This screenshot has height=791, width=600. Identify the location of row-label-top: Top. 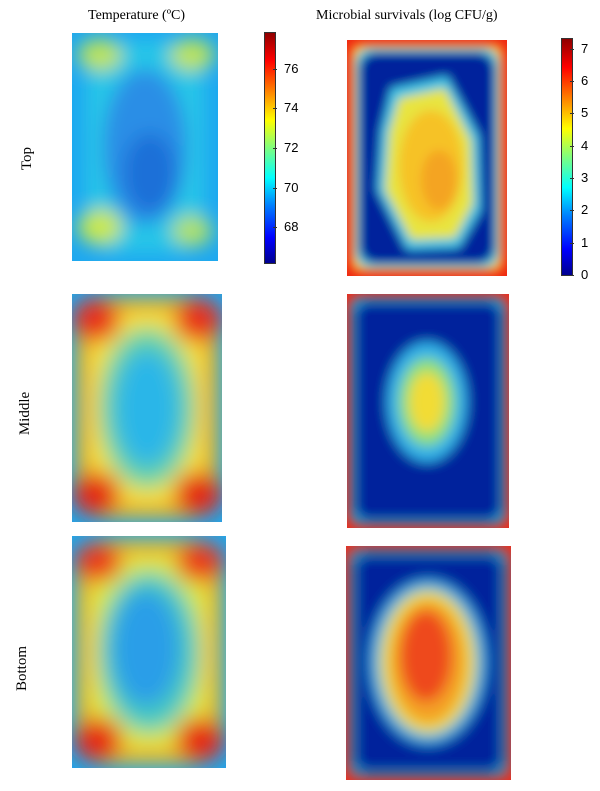
(27, 158).